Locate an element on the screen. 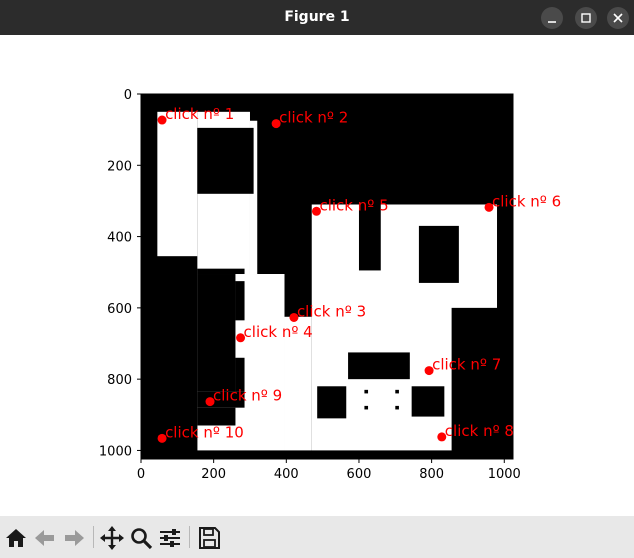  x-tick-label: 400 is located at coordinates (286, 474).